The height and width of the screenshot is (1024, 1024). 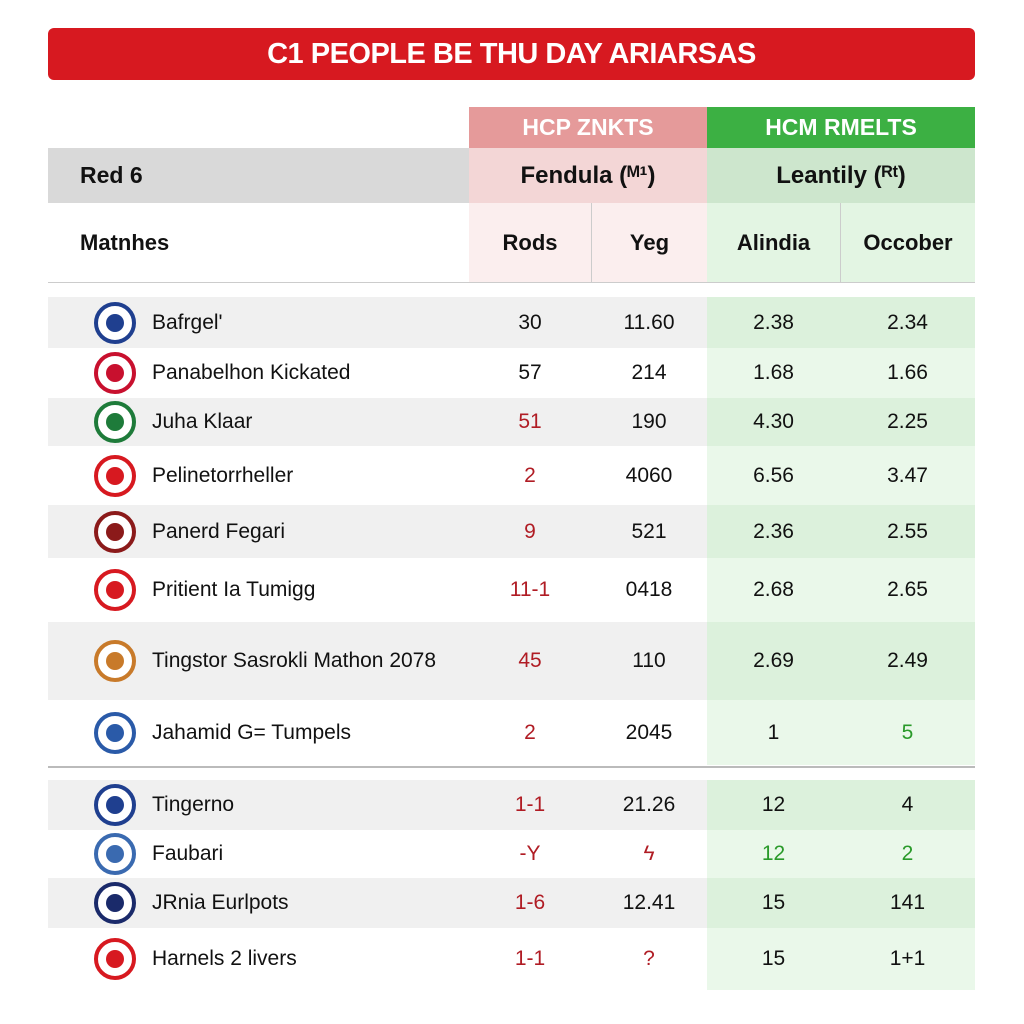 What do you see at coordinates (223, 475) in the screenshot?
I see `team-name: Pelinetorrheller` at bounding box center [223, 475].